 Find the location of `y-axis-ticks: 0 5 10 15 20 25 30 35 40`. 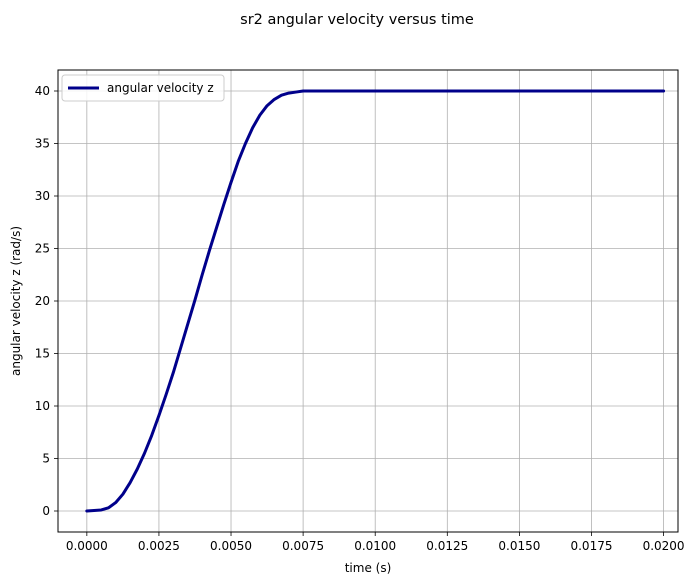

y-axis-ticks: 0 5 10 15 20 25 30 35 40 is located at coordinates (46, 301).